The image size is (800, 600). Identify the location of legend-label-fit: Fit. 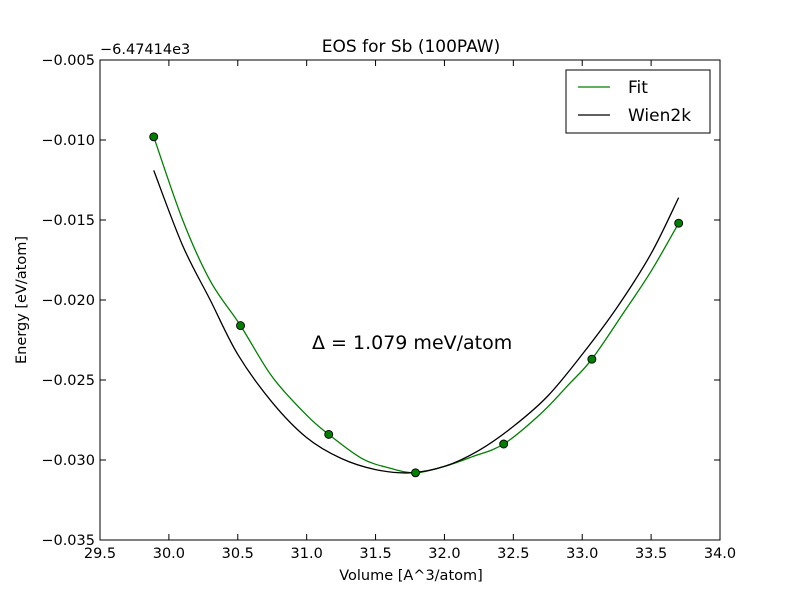
(638, 88).